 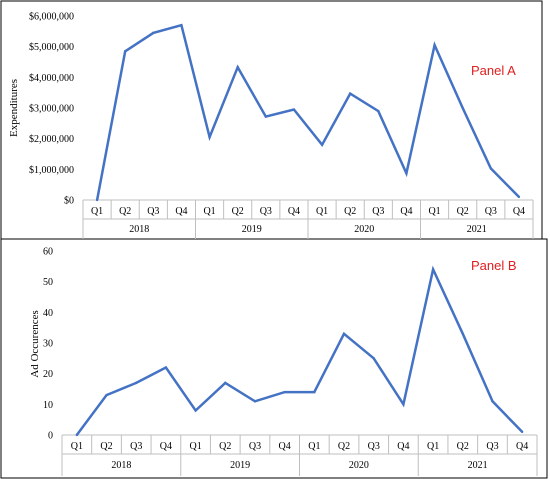 I want to click on panel-b-y-tick-label: 0, so click(x=50, y=436).